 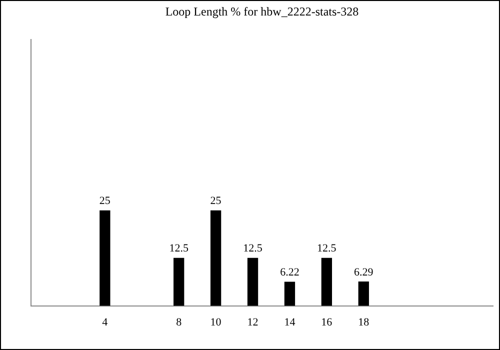 I want to click on x-tick-label: 10, so click(x=216, y=322).